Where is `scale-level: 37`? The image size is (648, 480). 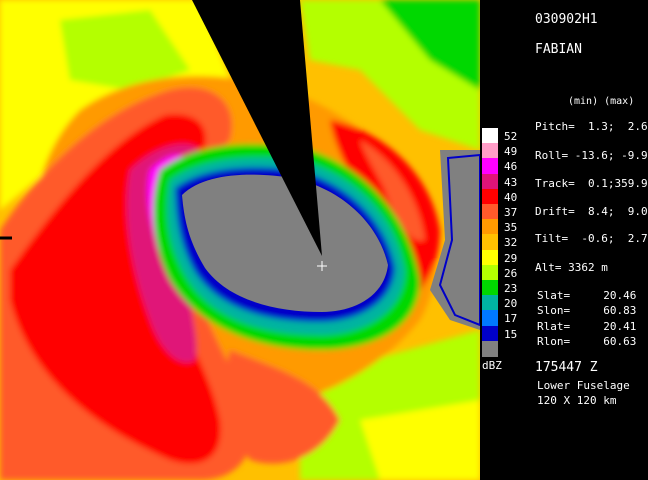
scale-level: 37 is located at coordinates (511, 212).